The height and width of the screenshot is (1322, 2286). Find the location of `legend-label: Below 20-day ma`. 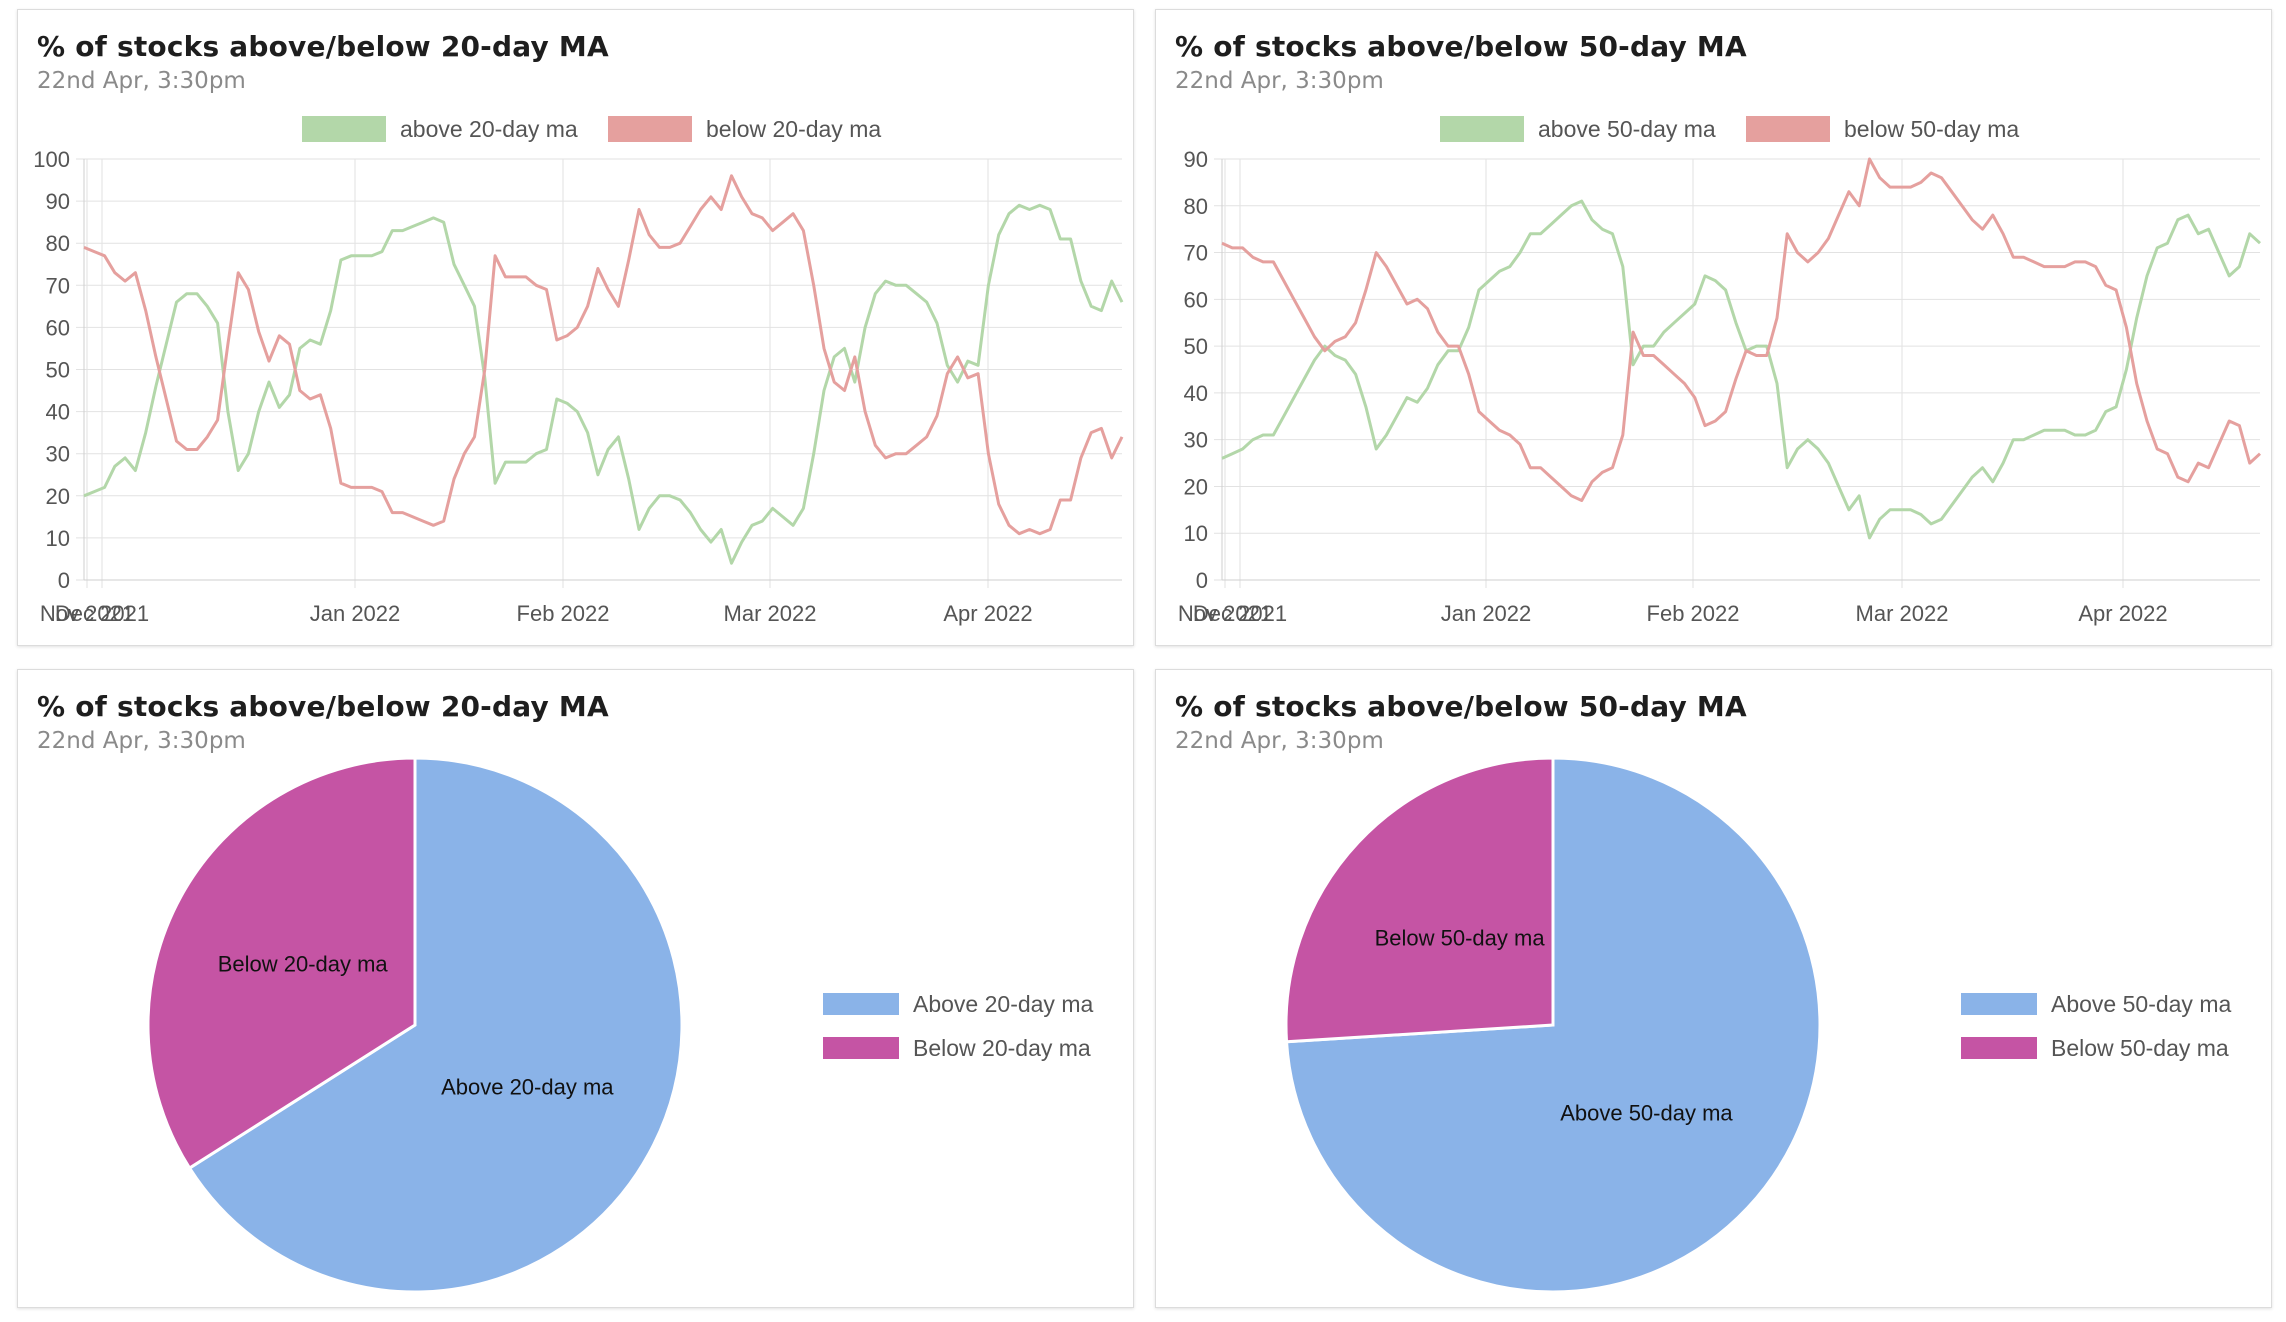

legend-label: Below 20-day ma is located at coordinates (1002, 1048).